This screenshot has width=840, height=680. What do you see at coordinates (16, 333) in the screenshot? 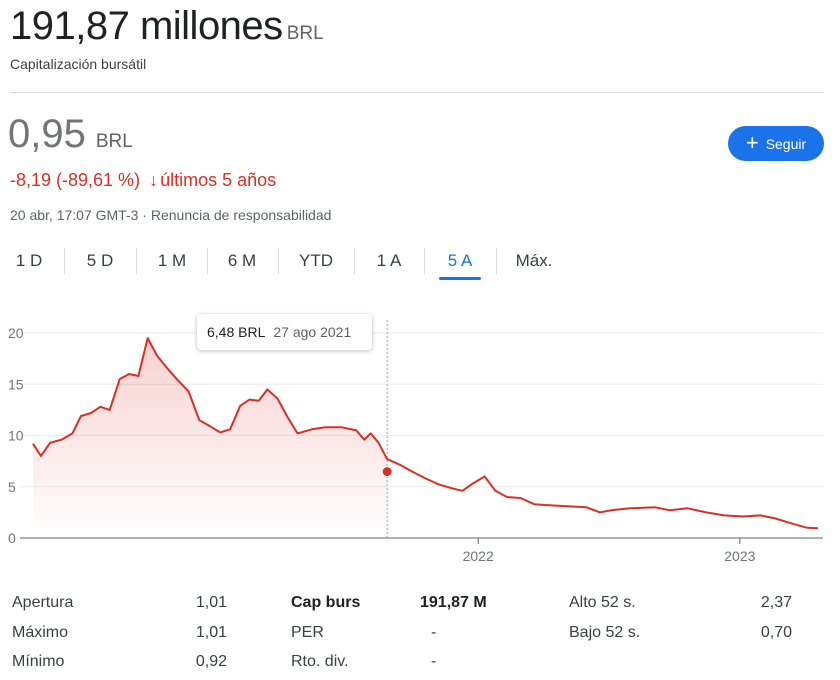
I see `y-tick-label: 20` at bounding box center [16, 333].